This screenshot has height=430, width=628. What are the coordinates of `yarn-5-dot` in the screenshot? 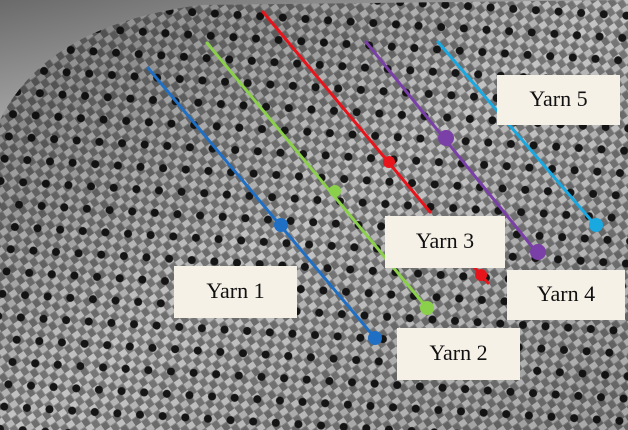 It's located at (596, 225).